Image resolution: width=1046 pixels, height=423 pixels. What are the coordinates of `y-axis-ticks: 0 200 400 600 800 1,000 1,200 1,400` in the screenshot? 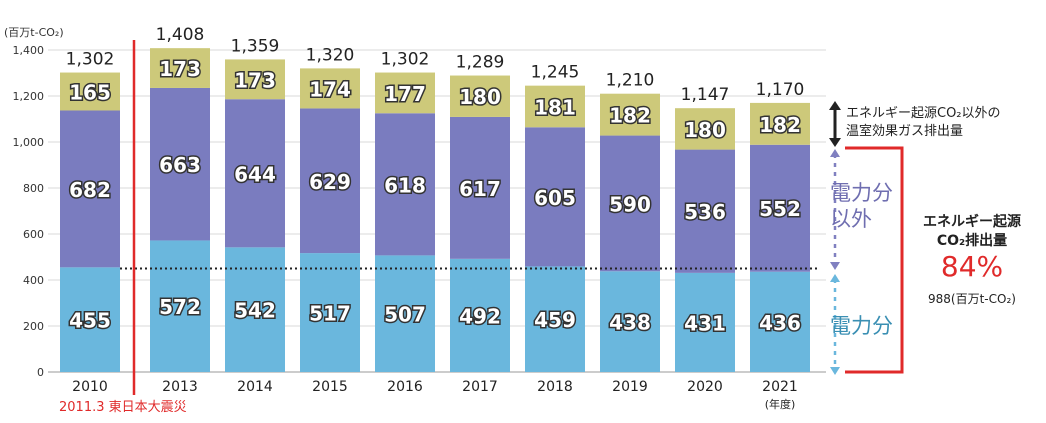 It's located at (29, 211).